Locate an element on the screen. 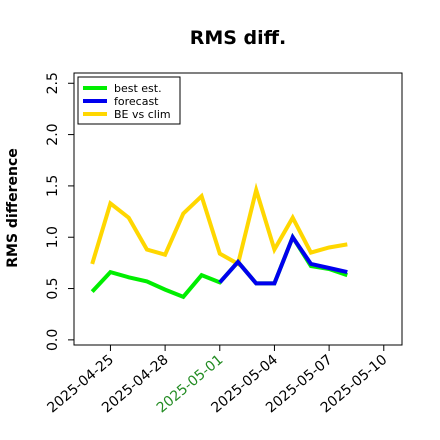  legend-label: best est. is located at coordinates (138, 88).